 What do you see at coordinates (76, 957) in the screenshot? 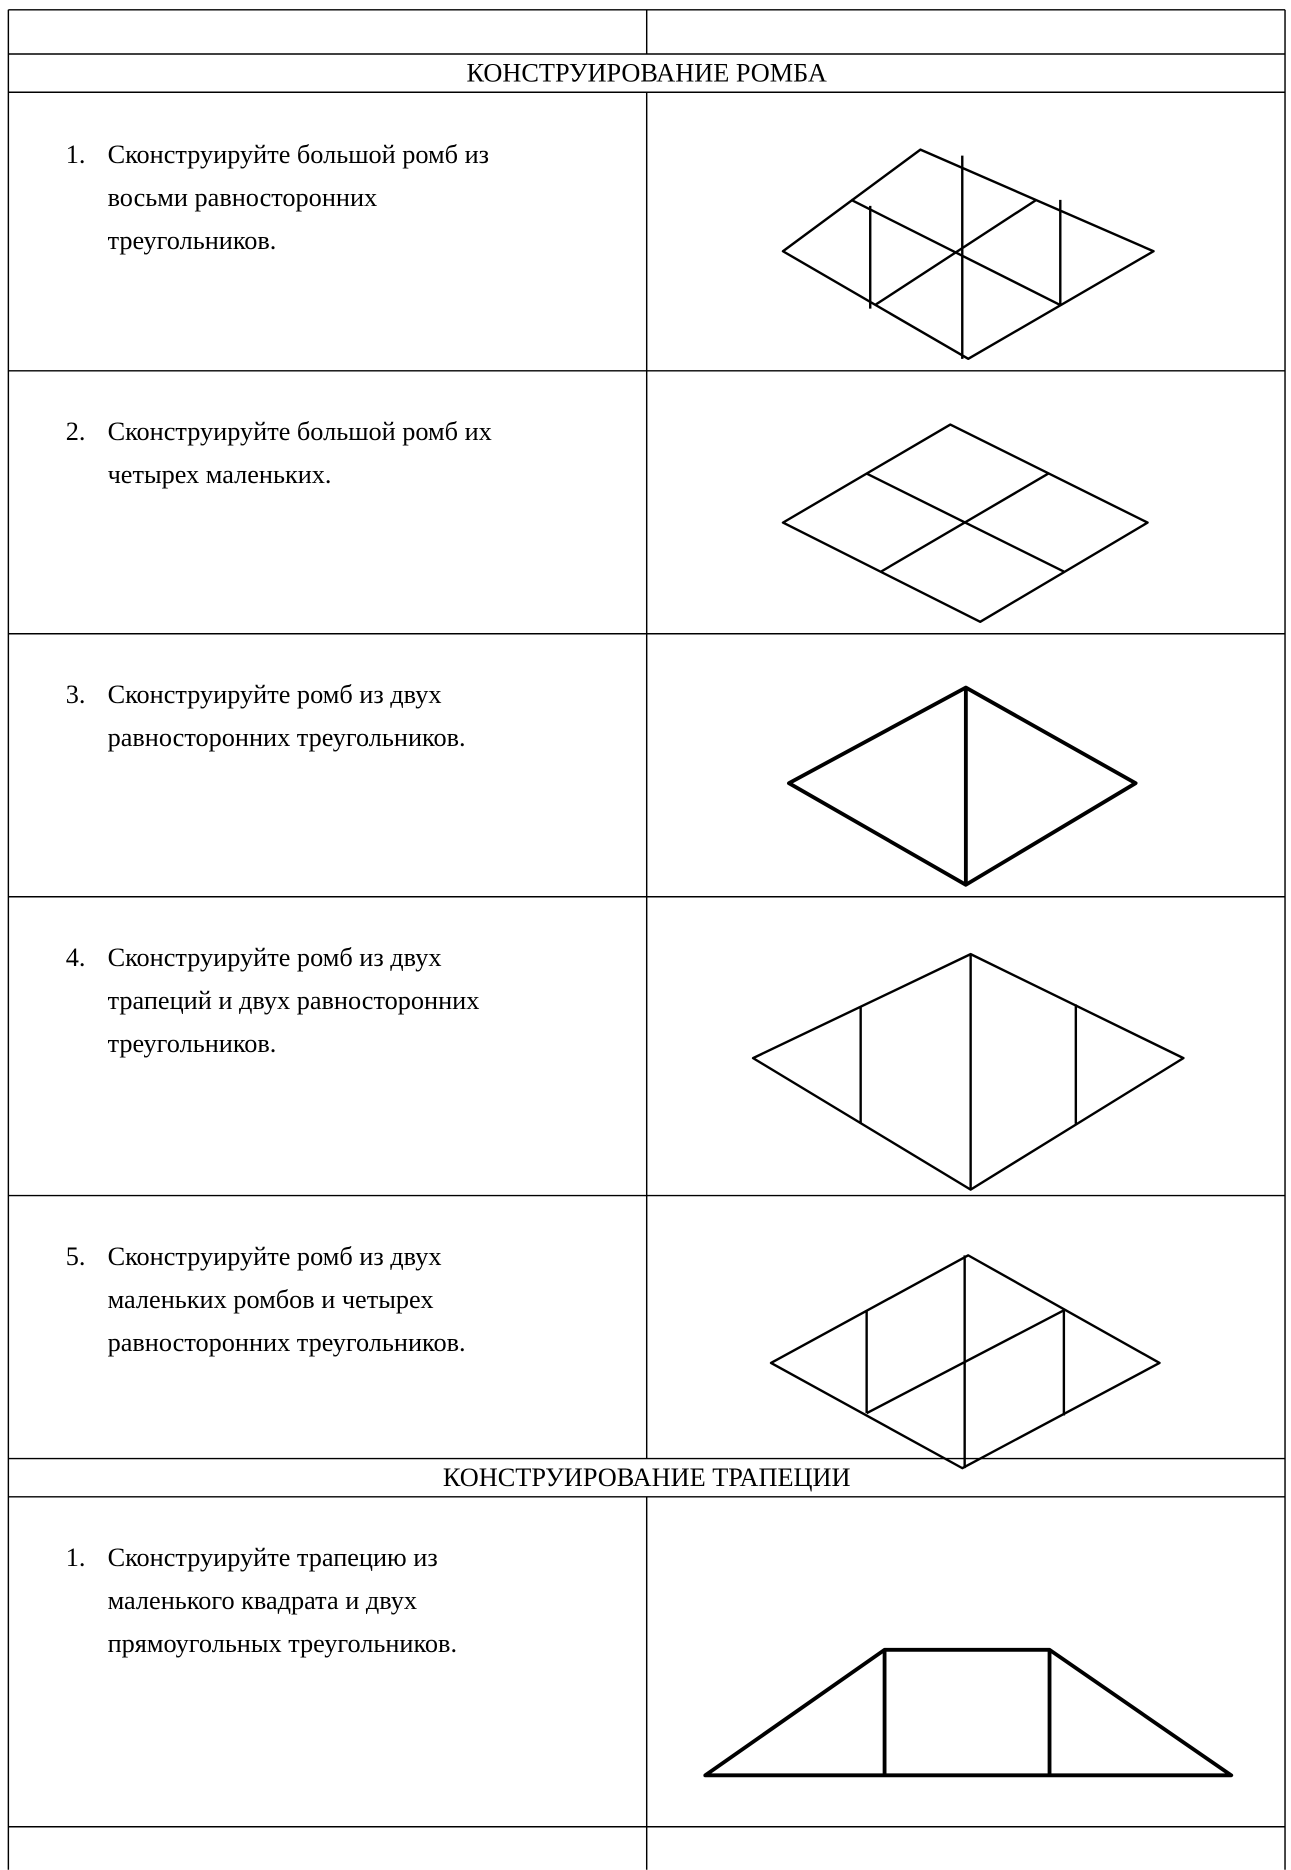
I see `item-number: 4.` at bounding box center [76, 957].